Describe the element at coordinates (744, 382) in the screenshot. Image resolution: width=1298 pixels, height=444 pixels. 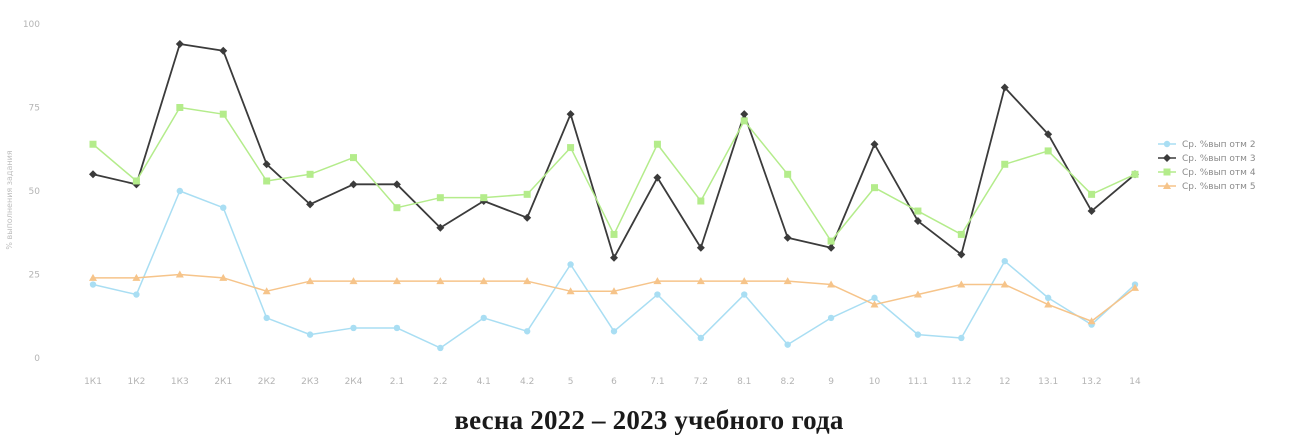
I see `x-tick-label: 8.1` at that location.